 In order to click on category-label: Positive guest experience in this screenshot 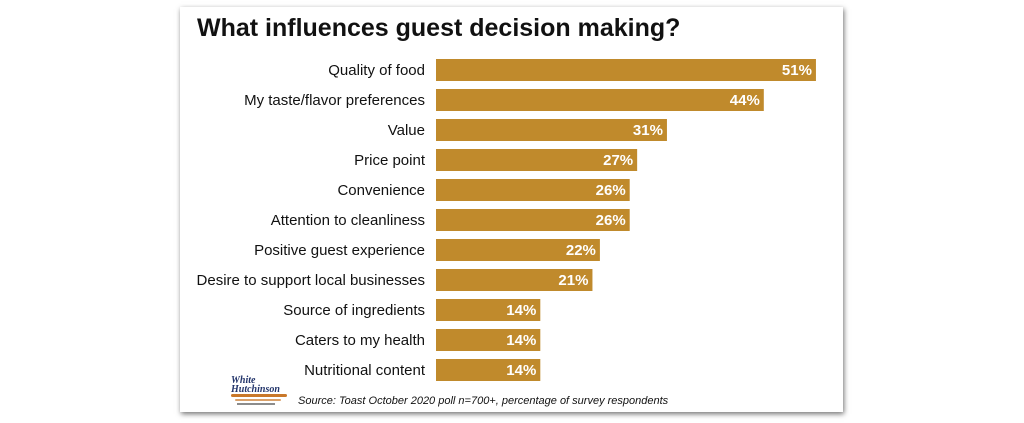, I will do `click(339, 250)`.